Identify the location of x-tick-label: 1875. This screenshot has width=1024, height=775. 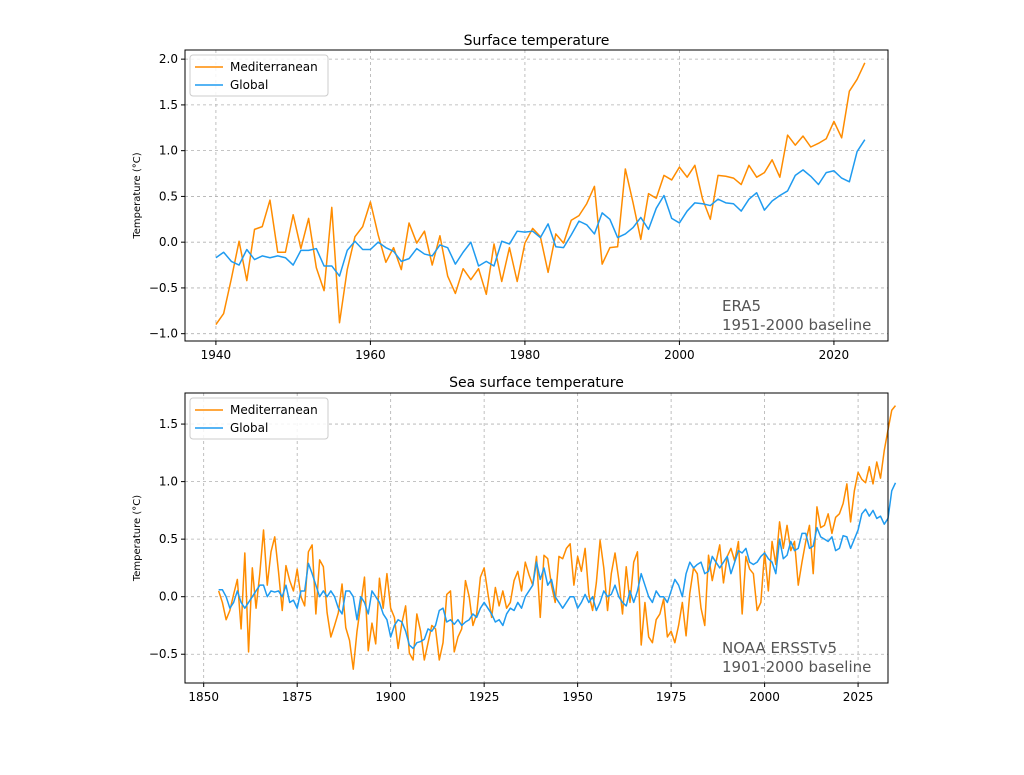
(297, 697).